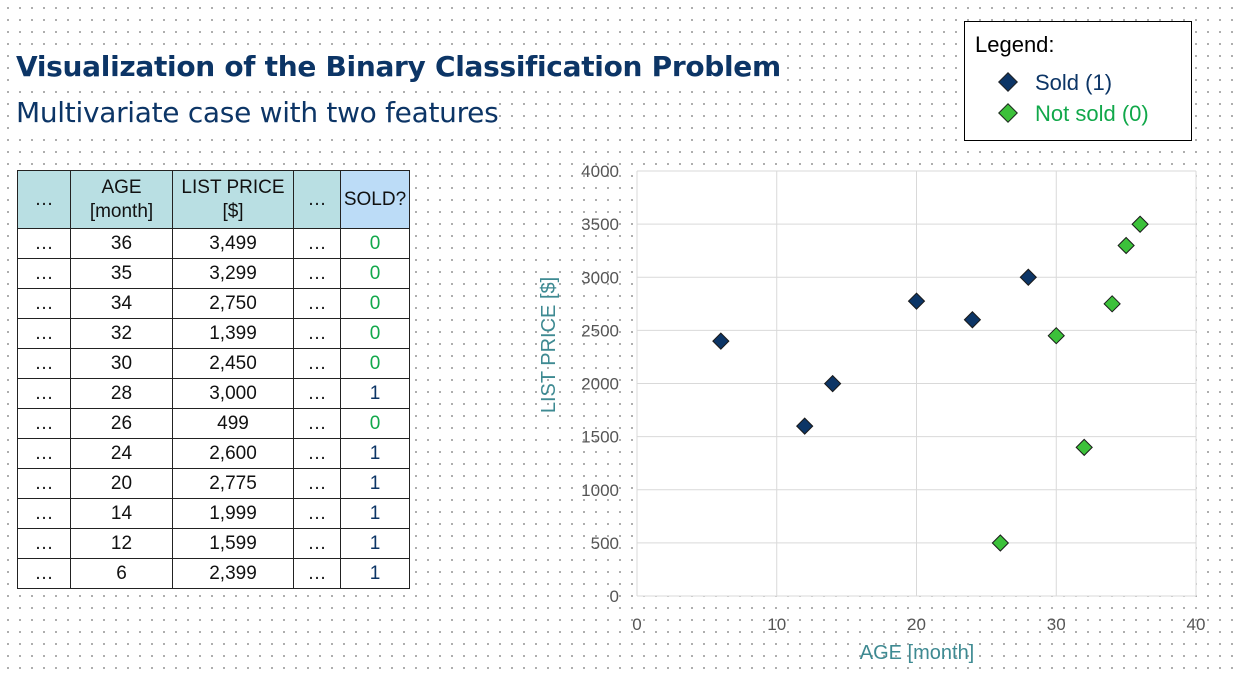 The height and width of the screenshot is (678, 1233). What do you see at coordinates (1056, 624) in the screenshot?
I see `x-tick-label: 30` at bounding box center [1056, 624].